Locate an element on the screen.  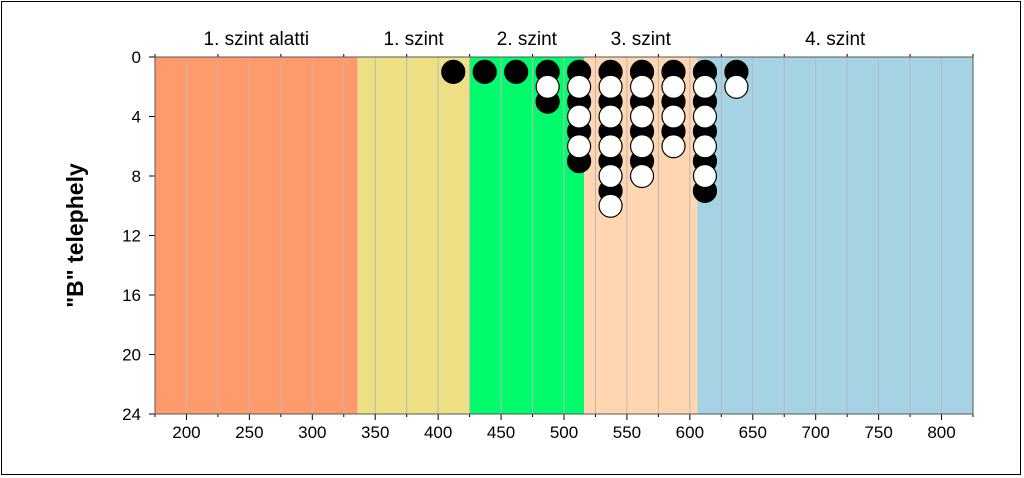
y-tick-label: 0 is located at coordinates (136, 57).